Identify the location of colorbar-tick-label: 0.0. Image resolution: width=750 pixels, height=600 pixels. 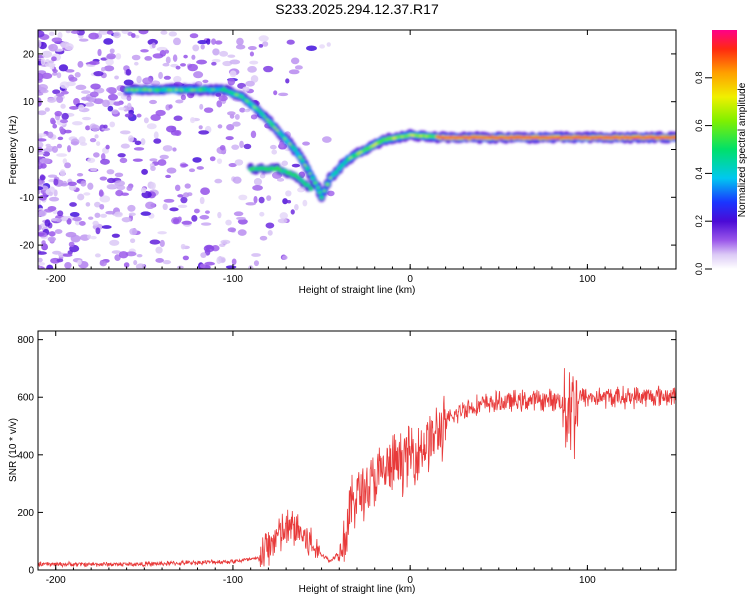
(699, 269).